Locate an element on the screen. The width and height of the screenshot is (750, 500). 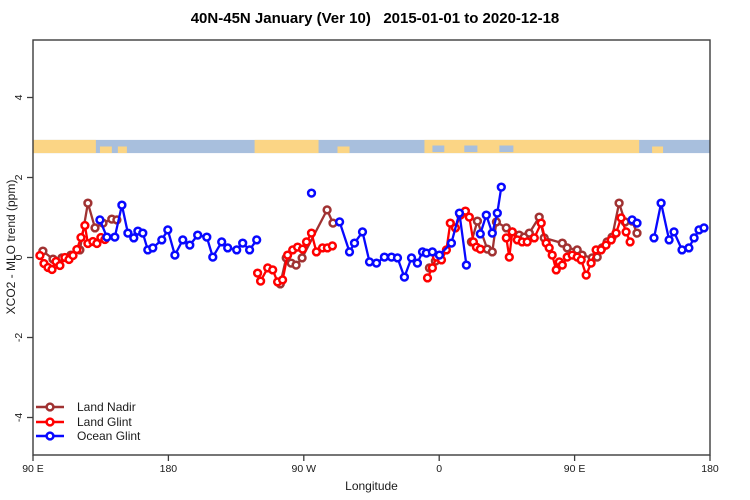
legend-item-land-glint: Land Glint is located at coordinates (87, 422).